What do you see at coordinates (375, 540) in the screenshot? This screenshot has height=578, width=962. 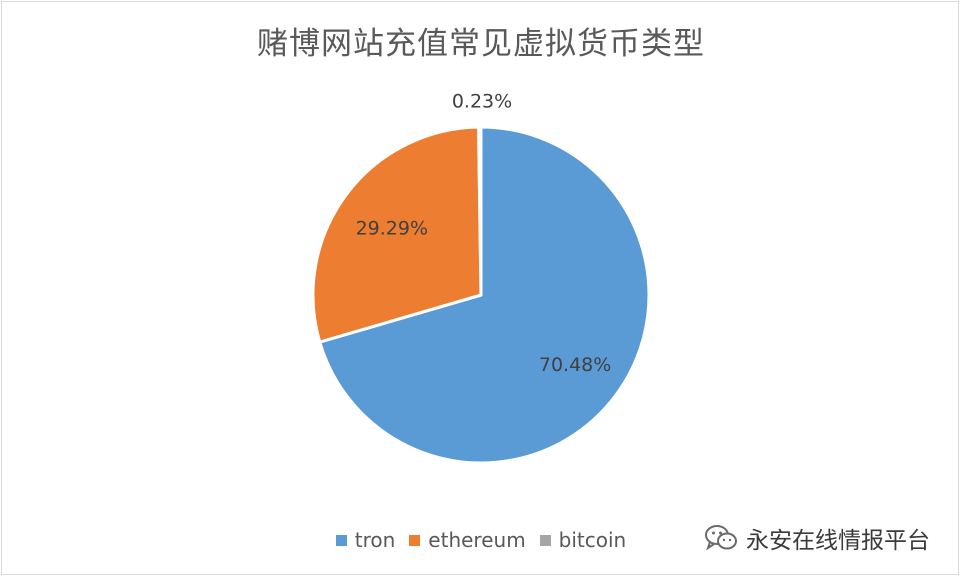 I see `legend-label-tron: tron` at bounding box center [375, 540].